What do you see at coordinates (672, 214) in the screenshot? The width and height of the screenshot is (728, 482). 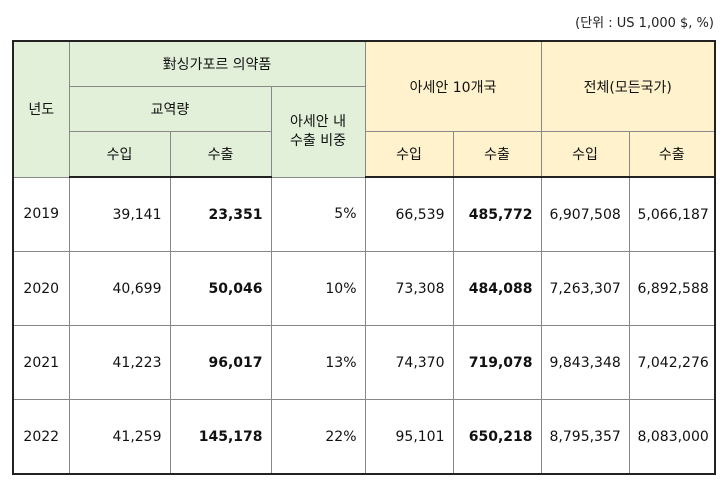 I see `total-export-cell: 5,066,187` at bounding box center [672, 214].